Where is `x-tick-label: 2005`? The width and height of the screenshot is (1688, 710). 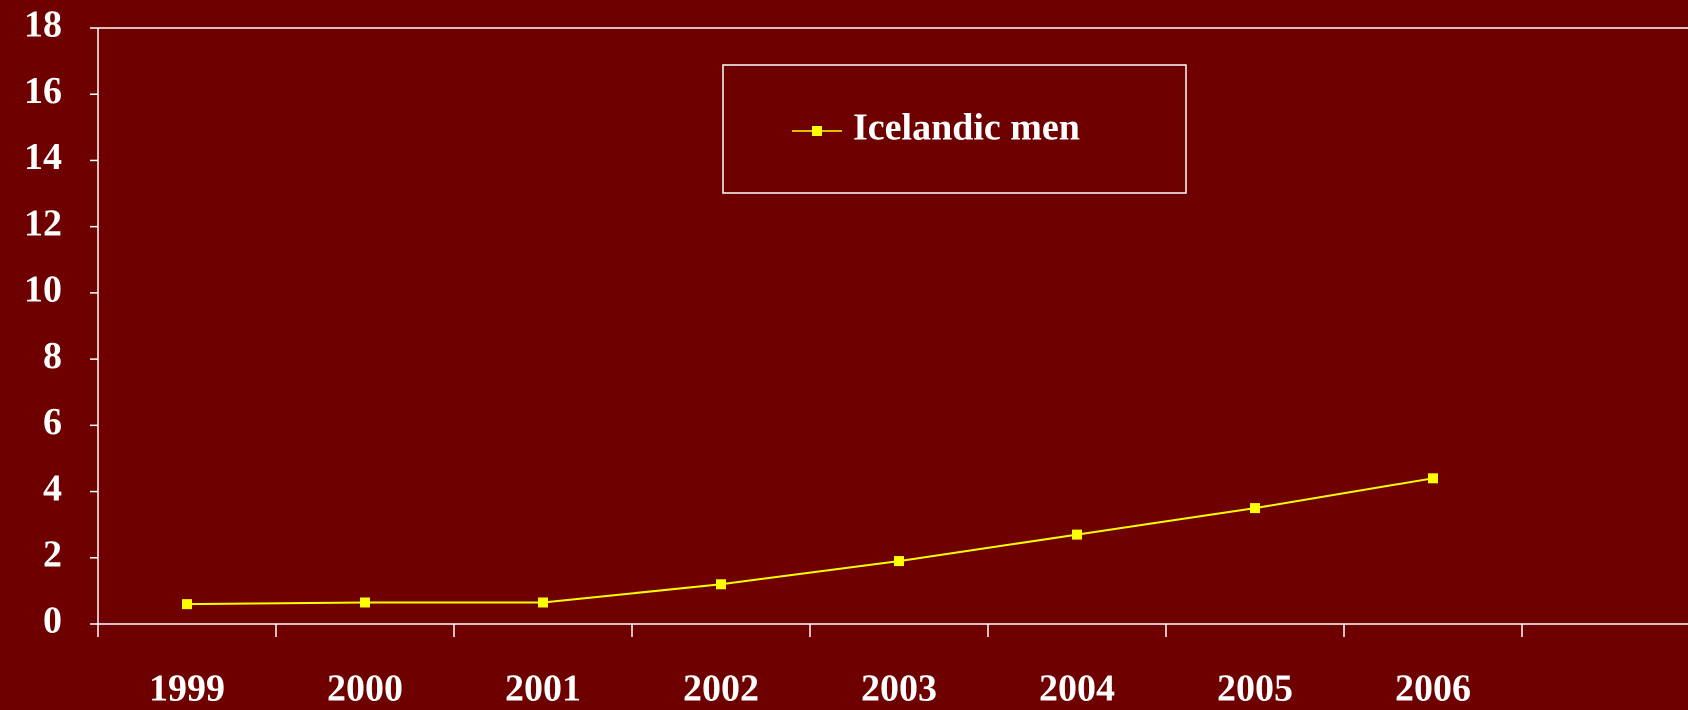 x-tick-label: 2005 is located at coordinates (1255, 689).